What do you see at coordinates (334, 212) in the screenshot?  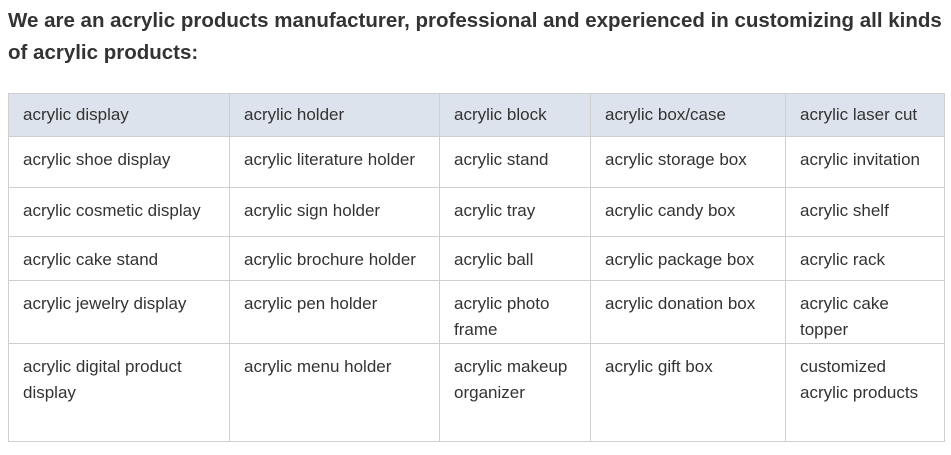 I see `table-cell: acrylic sign holder` at bounding box center [334, 212].